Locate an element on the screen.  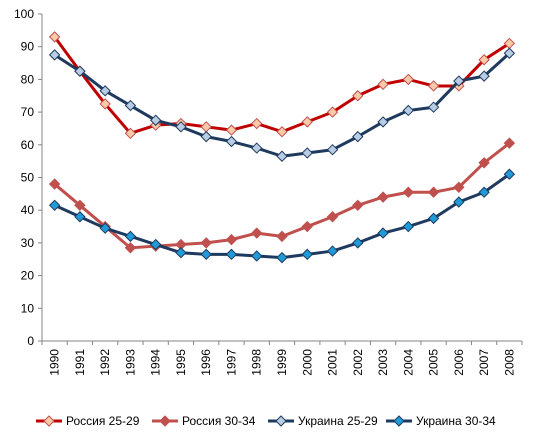
y-tick-label: 30 is located at coordinates (28, 243).